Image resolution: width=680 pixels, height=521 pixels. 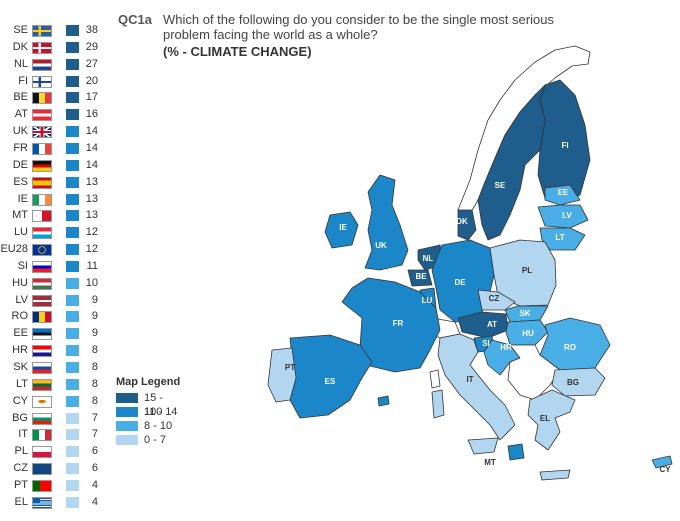 What do you see at coordinates (490, 462) in the screenshot?
I see `map-label-mt: MT` at bounding box center [490, 462].